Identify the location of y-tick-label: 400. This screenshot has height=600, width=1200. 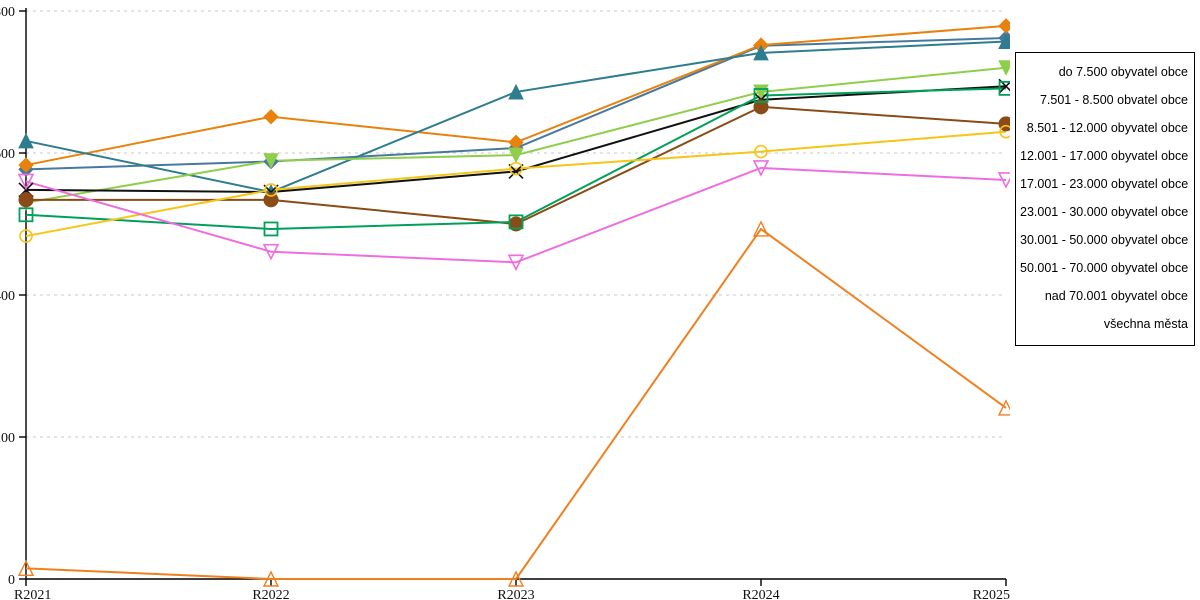
(7, 296).